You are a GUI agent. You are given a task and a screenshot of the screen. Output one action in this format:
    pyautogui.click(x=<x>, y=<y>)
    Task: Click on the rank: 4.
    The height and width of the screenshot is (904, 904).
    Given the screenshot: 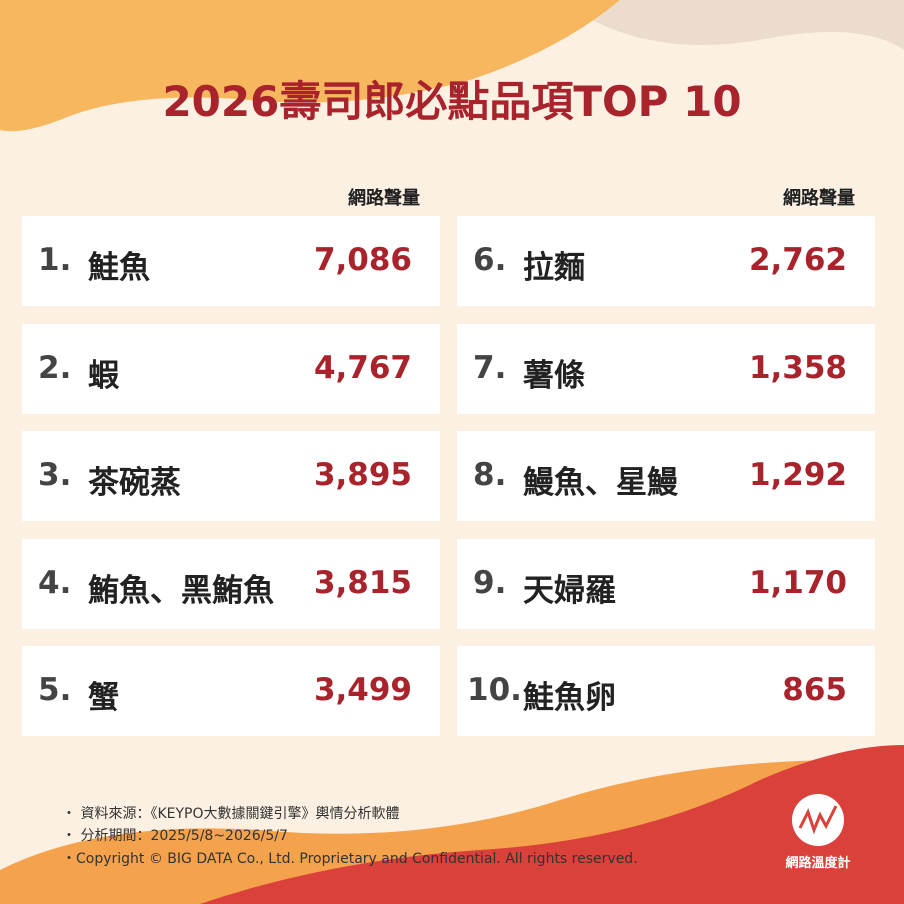 What is the action you would take?
    pyautogui.click(x=55, y=583)
    